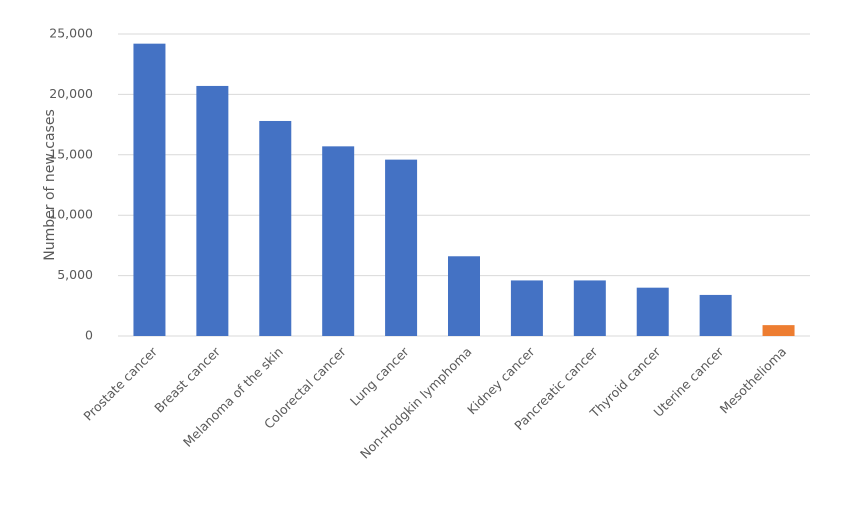 The image size is (843, 517). Describe the element at coordinates (71, 93) in the screenshot. I see `y-tick-label: 20,000` at that location.